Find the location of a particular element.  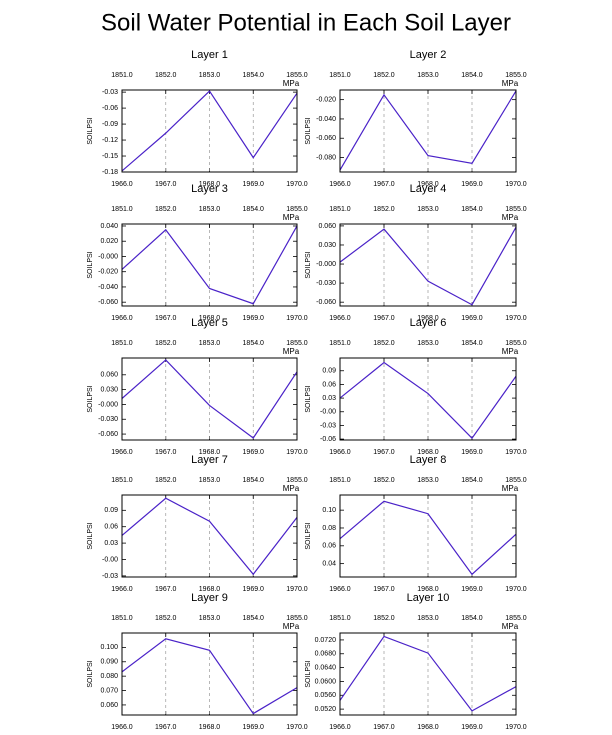

y-tick-label: -0.18 is located at coordinates (110, 172).